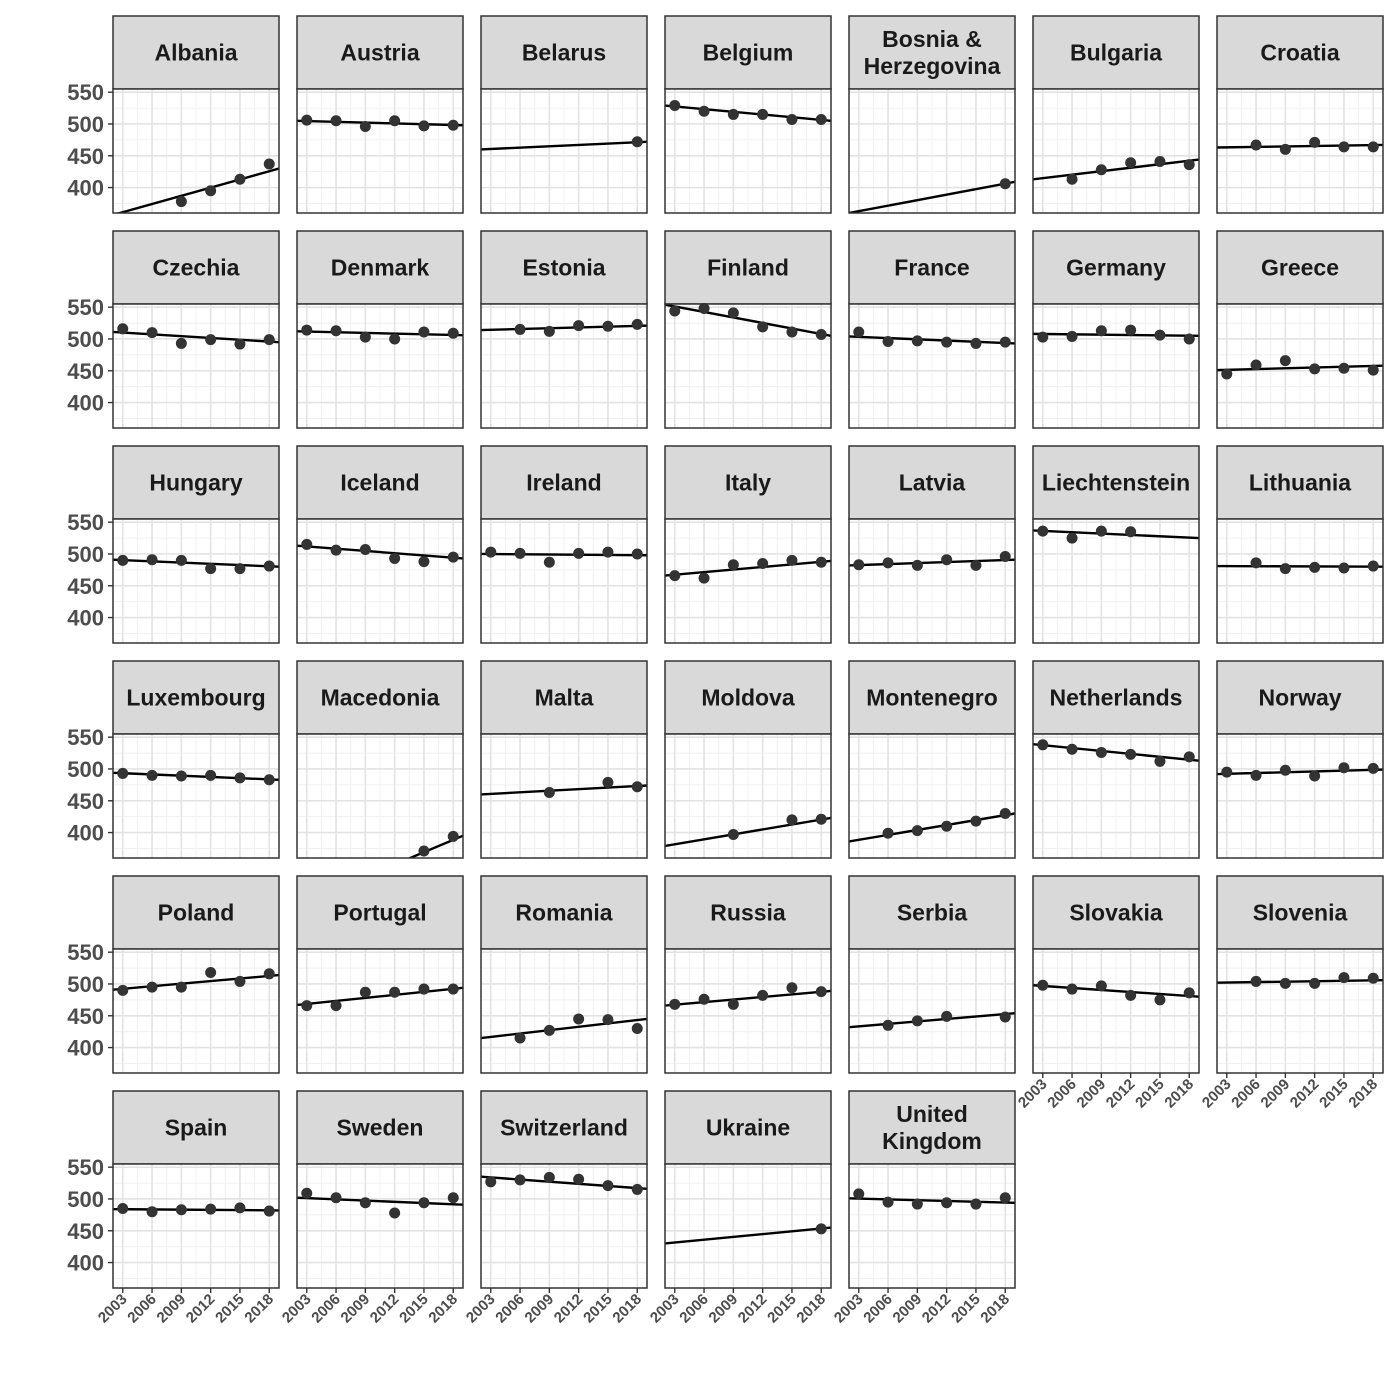 This screenshot has width=1400, height=1400. Describe the element at coordinates (1116, 53) in the screenshot. I see `facet-title: Bulgaria` at that location.